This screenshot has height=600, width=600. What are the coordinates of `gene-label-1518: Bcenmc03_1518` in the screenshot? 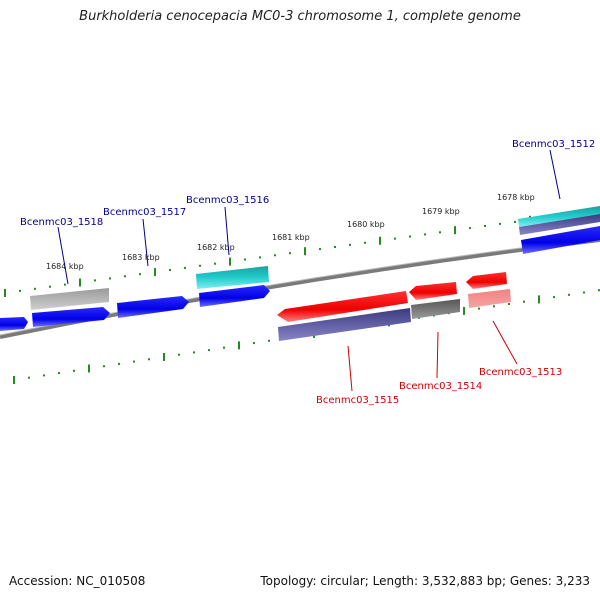 It's located at (61, 222).